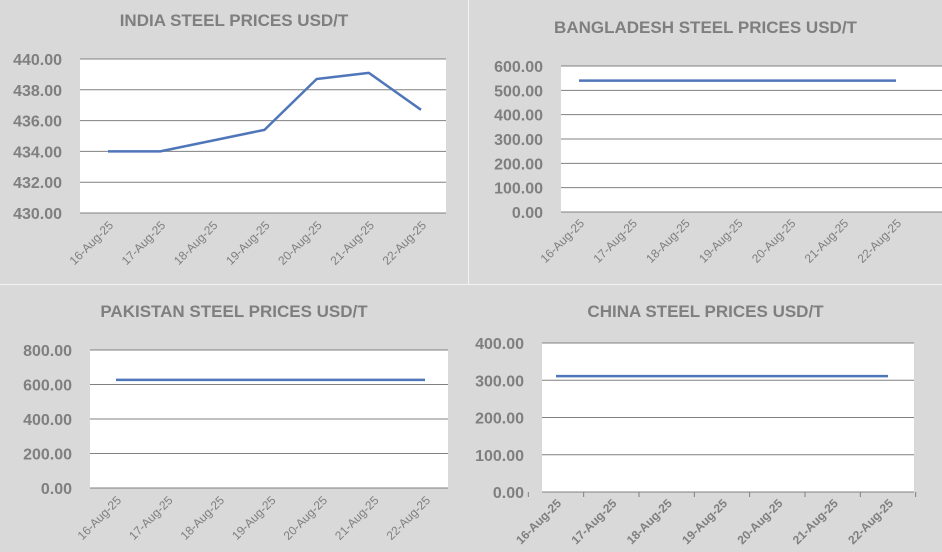  What do you see at coordinates (234, 20) in the screenshot?
I see `chart-title: INDIA STEEL PRICES USD/T` at bounding box center [234, 20].